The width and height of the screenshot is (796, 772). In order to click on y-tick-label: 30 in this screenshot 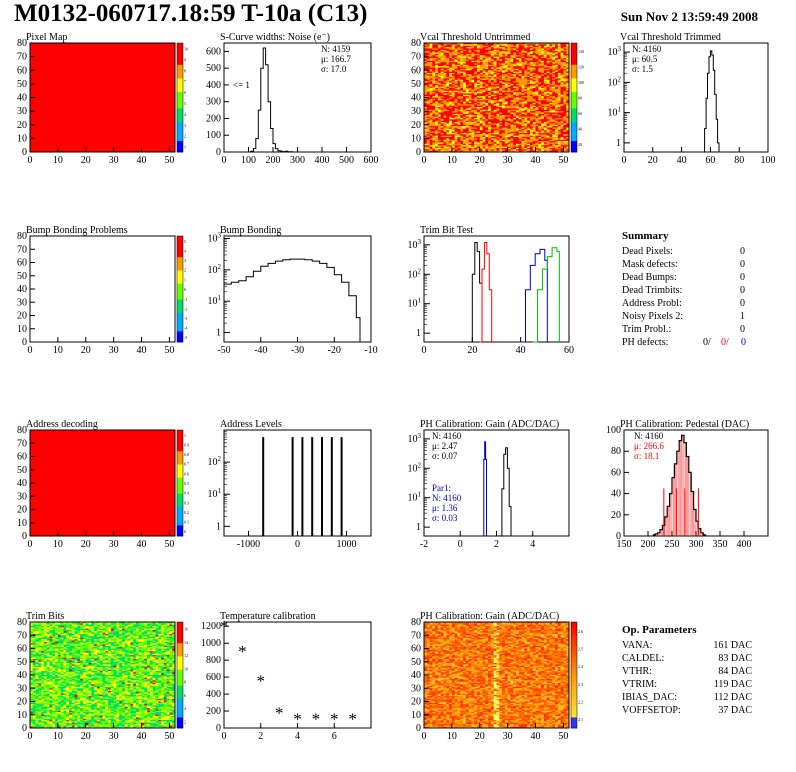, I will do `click(416, 111)`.